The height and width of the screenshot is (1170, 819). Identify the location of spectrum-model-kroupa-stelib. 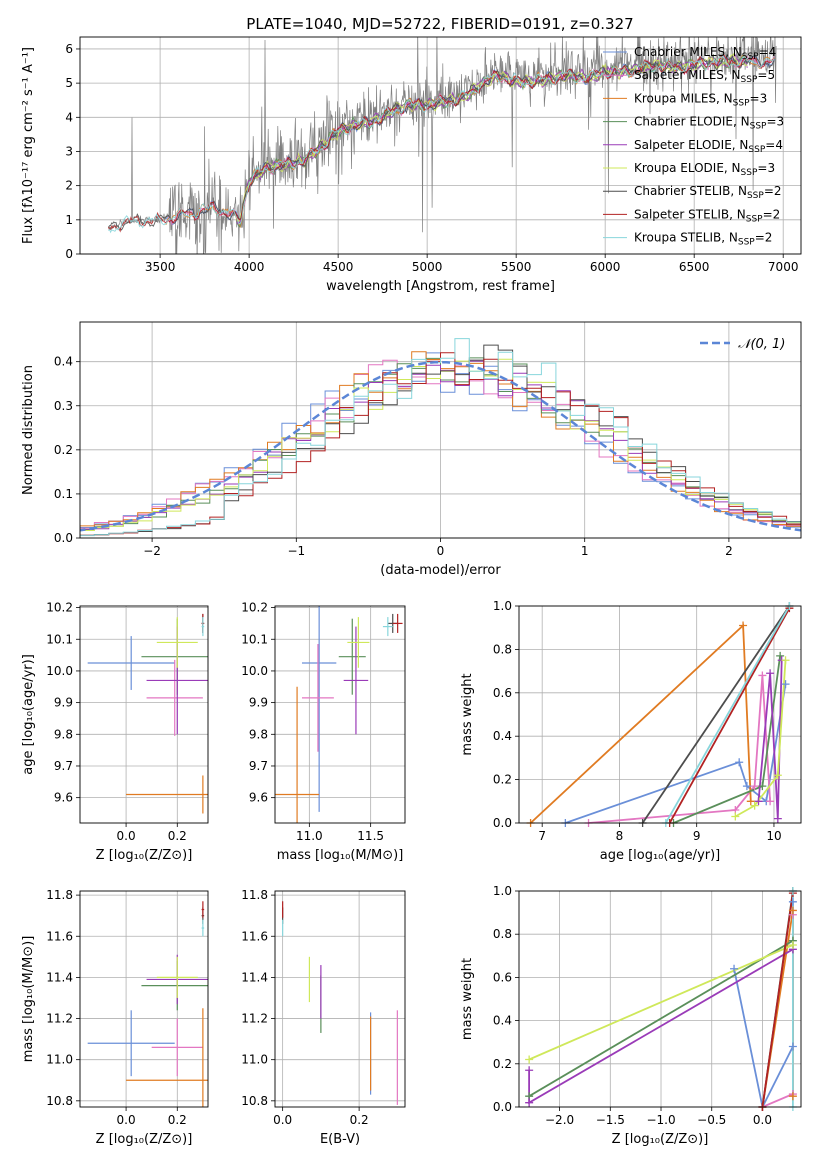
(441, 144).